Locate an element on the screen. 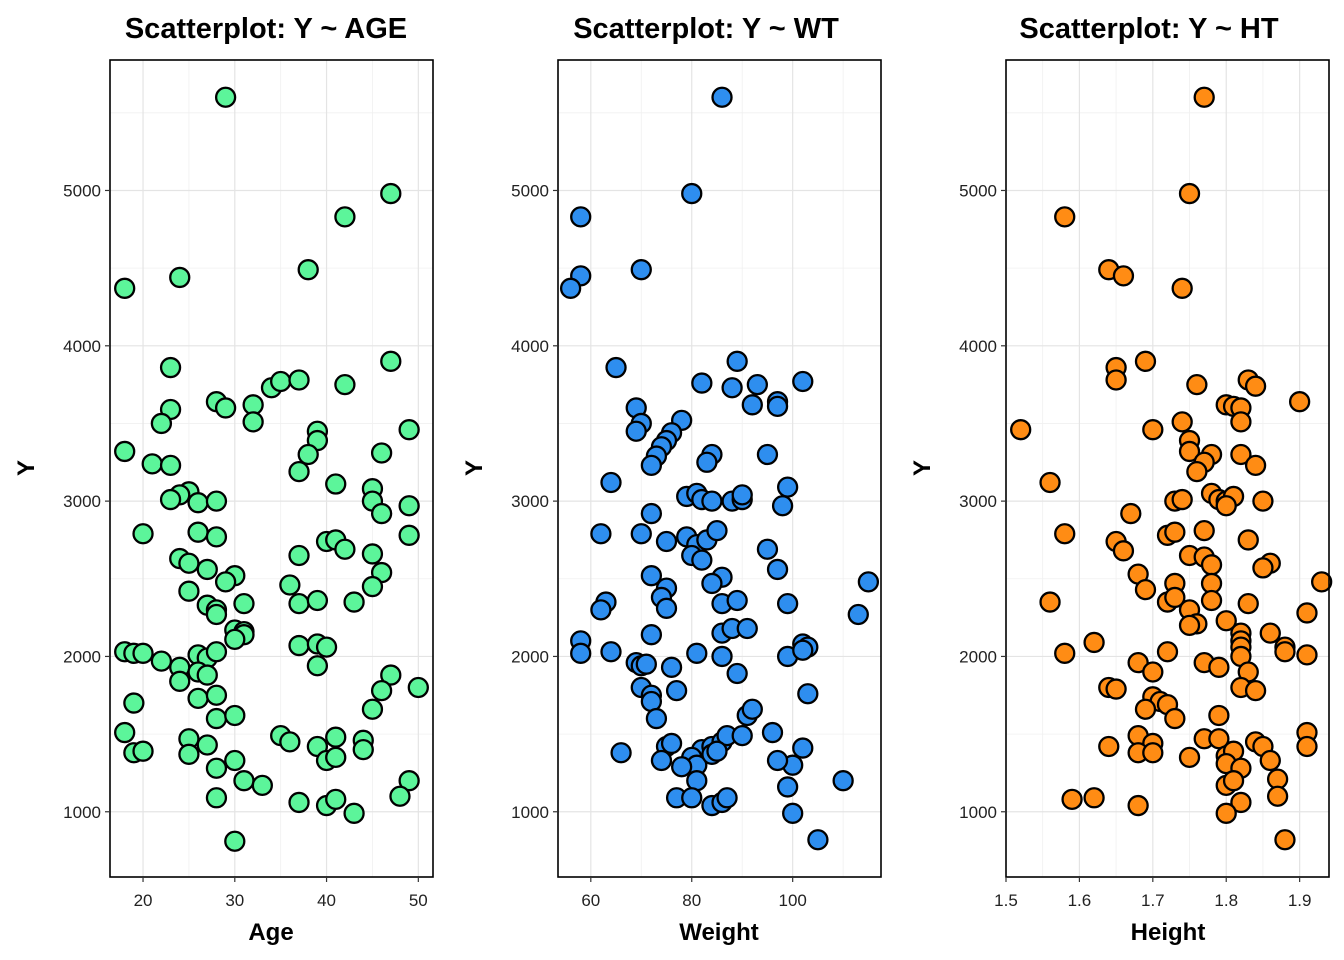 The image size is (1344, 960). y-tick-label: 4000 is located at coordinates (978, 346).